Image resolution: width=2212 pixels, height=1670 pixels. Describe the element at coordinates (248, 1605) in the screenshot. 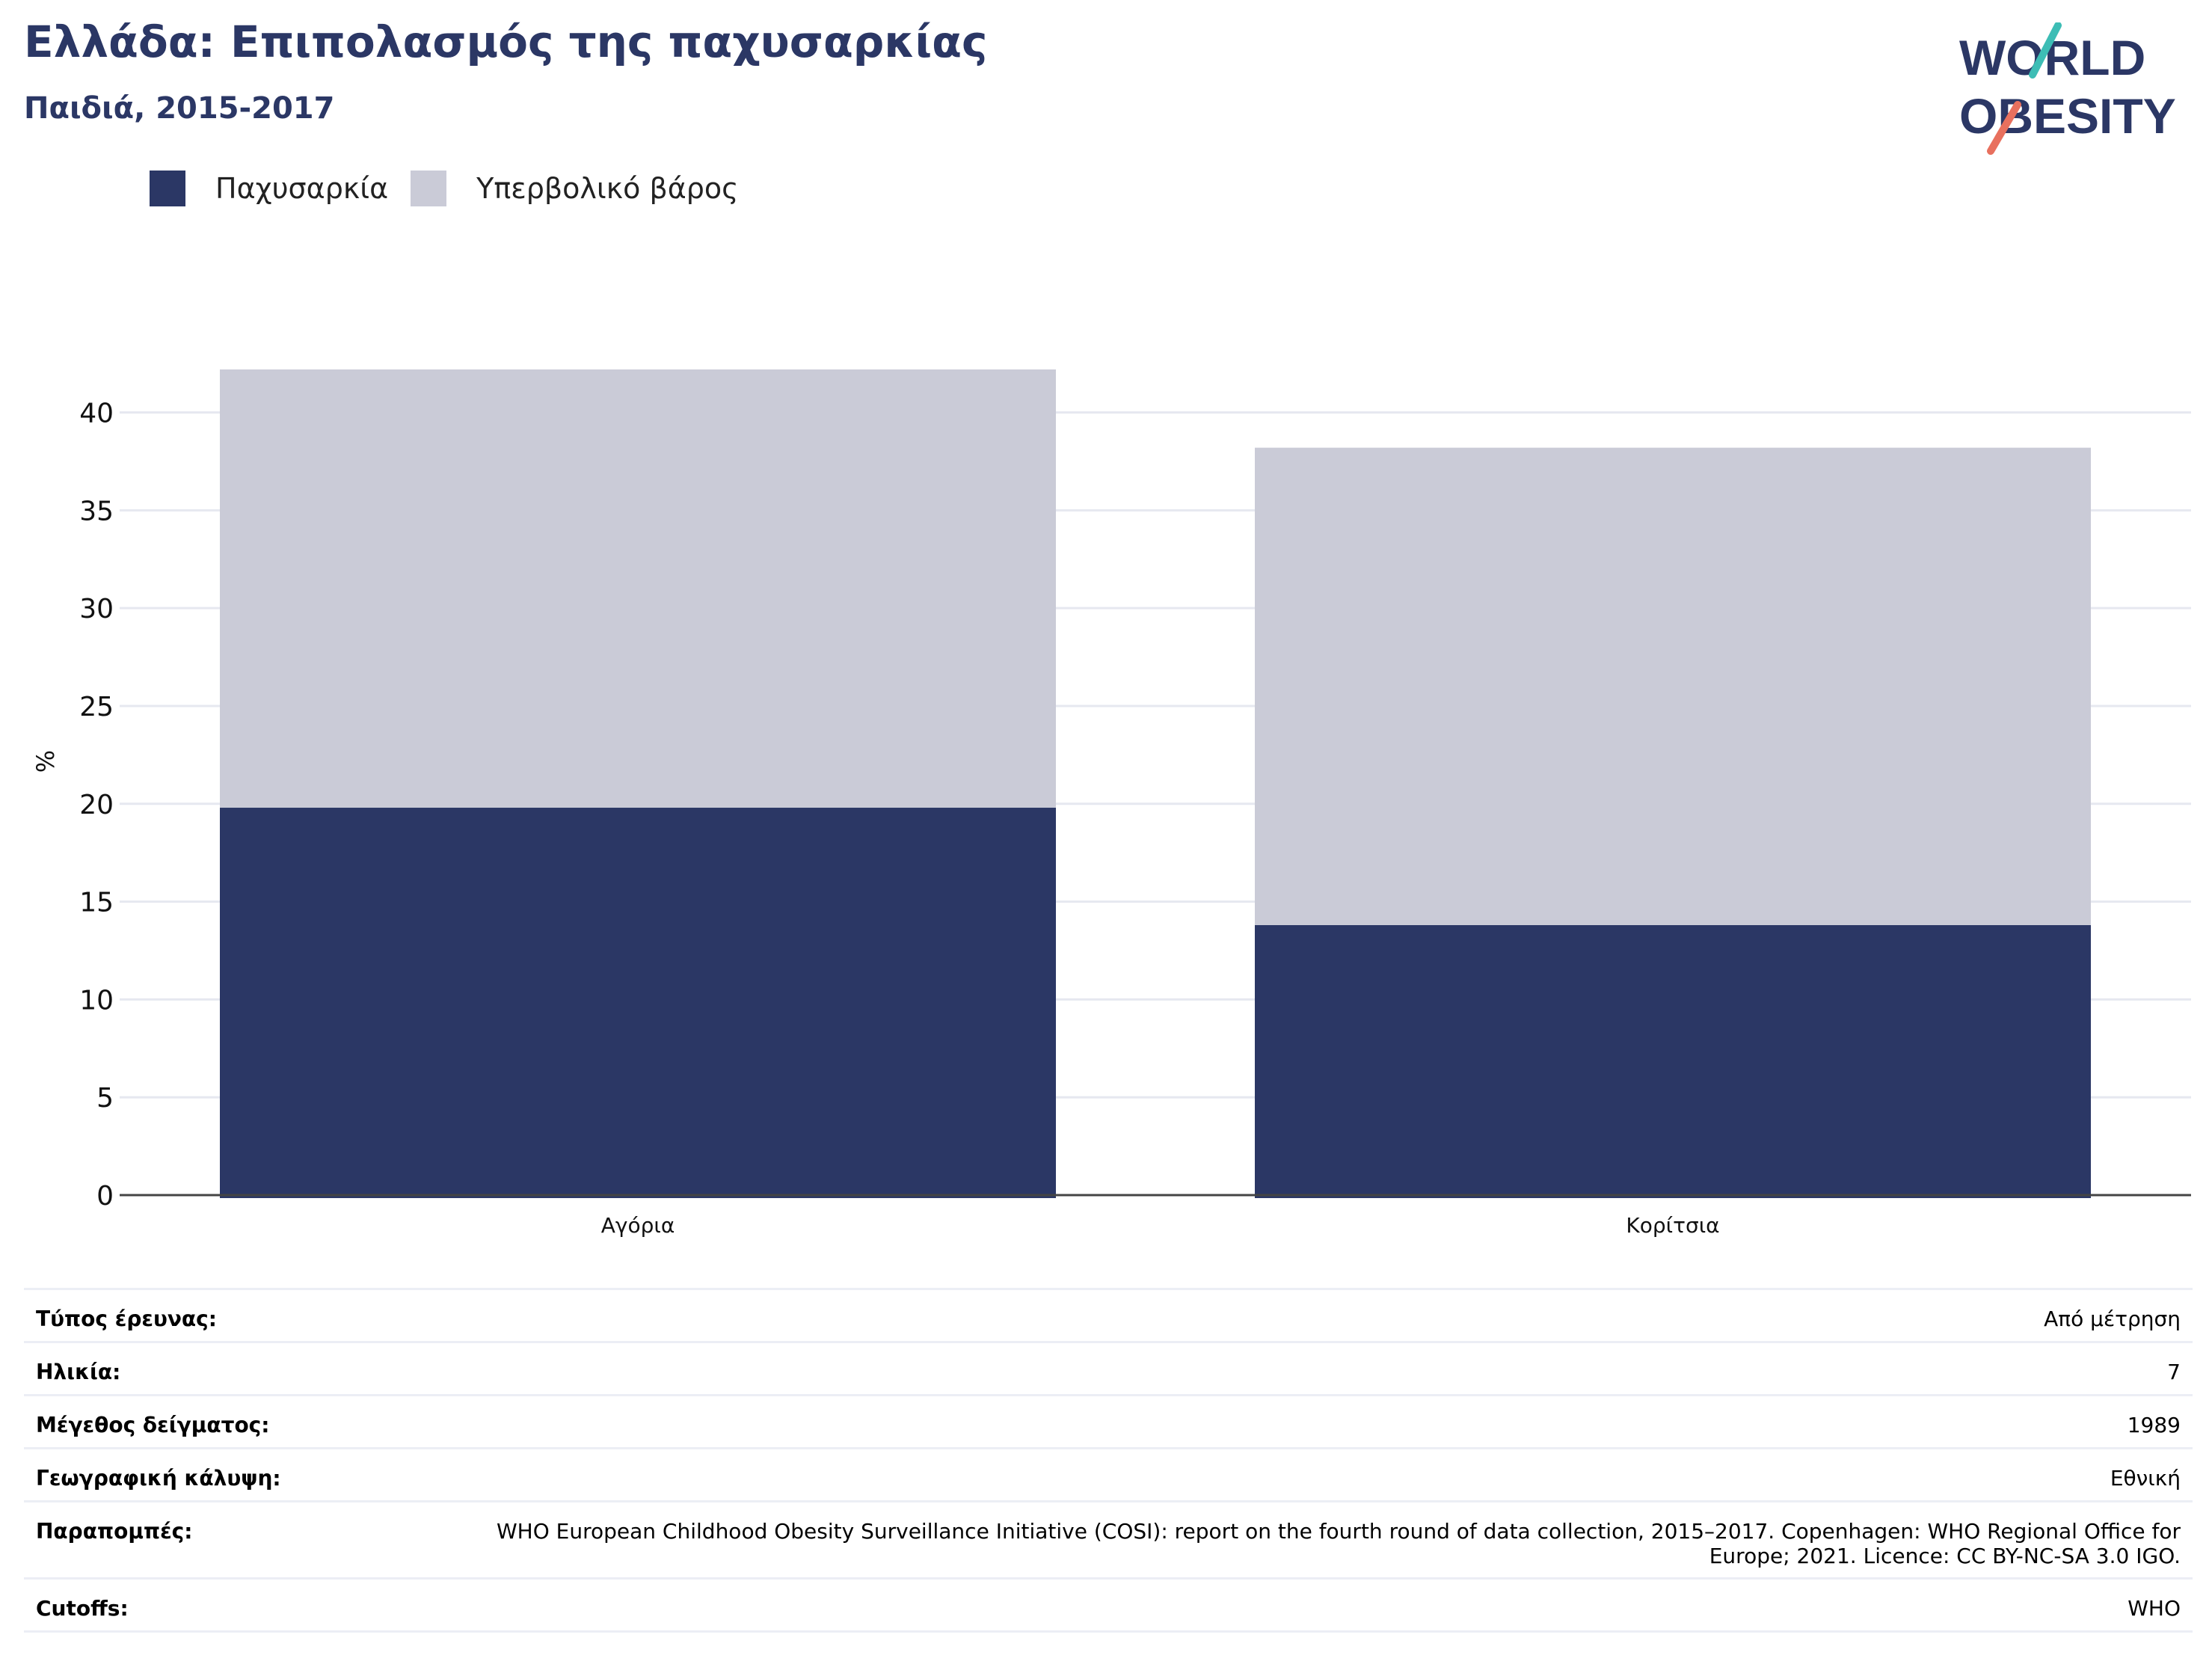

I see `info-label: Cutoffs:` at that location.